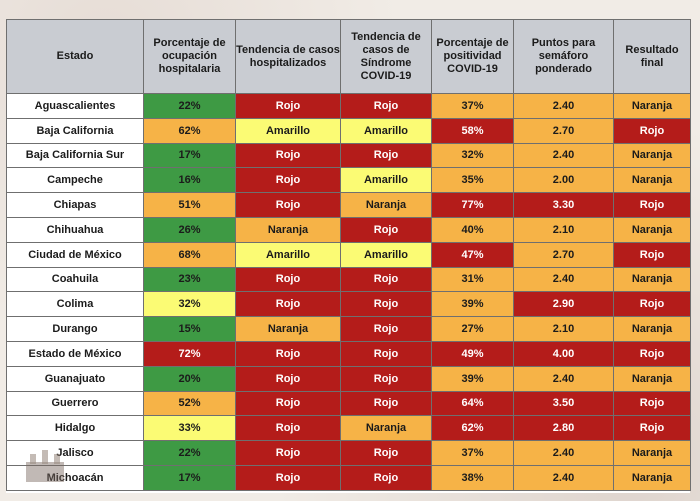 Image resolution: width=700 pixels, height=501 pixels. What do you see at coordinates (348, 428) in the screenshot?
I see `table-row: Hidalgo 33% Rojo Naranja 62% 2.80 Rojo` at bounding box center [348, 428].